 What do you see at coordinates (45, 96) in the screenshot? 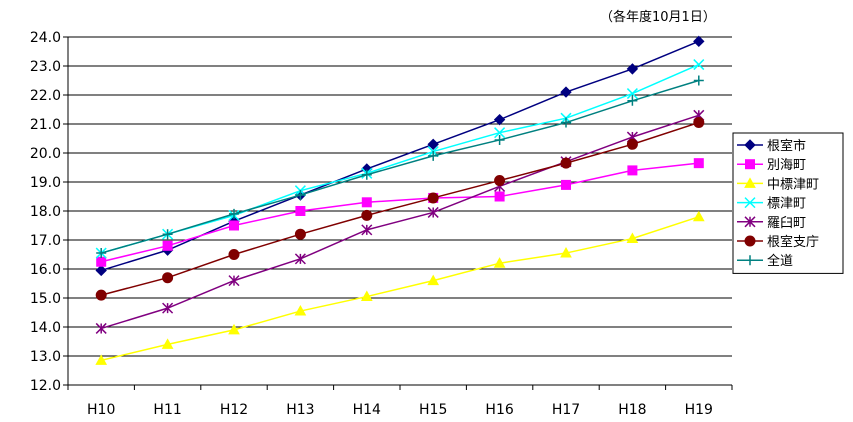
I see `y-tick-label-10: 22.0` at bounding box center [45, 96].